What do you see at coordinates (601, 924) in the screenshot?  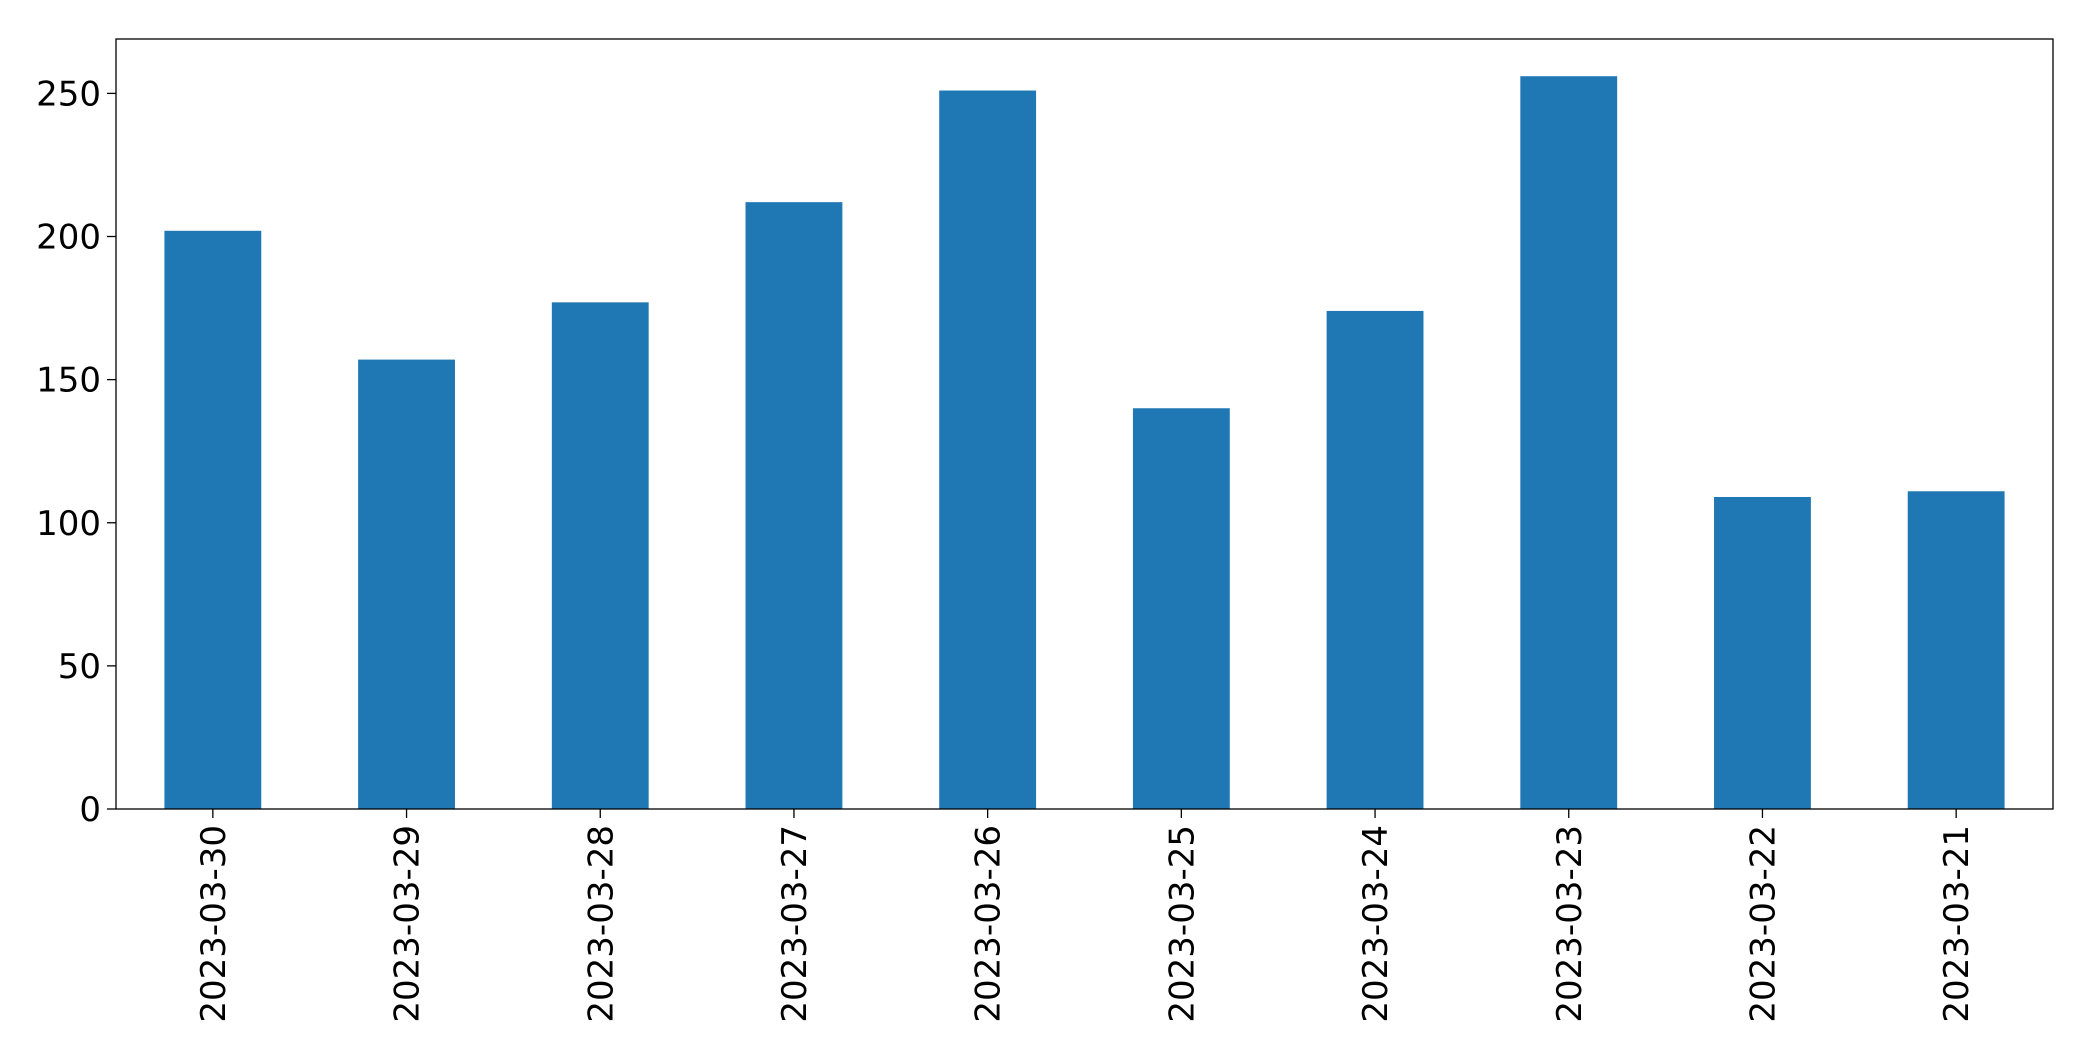 I see `x-tick-label: 2023-03-28` at bounding box center [601, 924].